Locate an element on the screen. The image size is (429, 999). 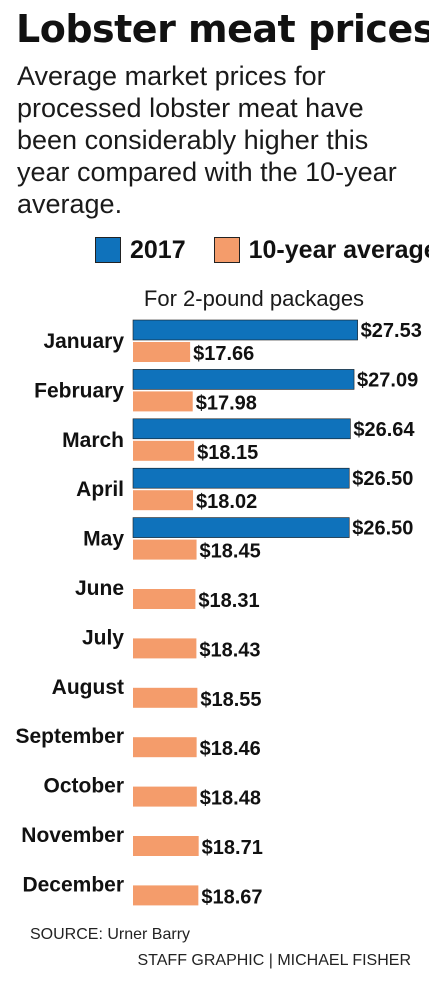
bar-10-year-average-november is located at coordinates (166, 846).